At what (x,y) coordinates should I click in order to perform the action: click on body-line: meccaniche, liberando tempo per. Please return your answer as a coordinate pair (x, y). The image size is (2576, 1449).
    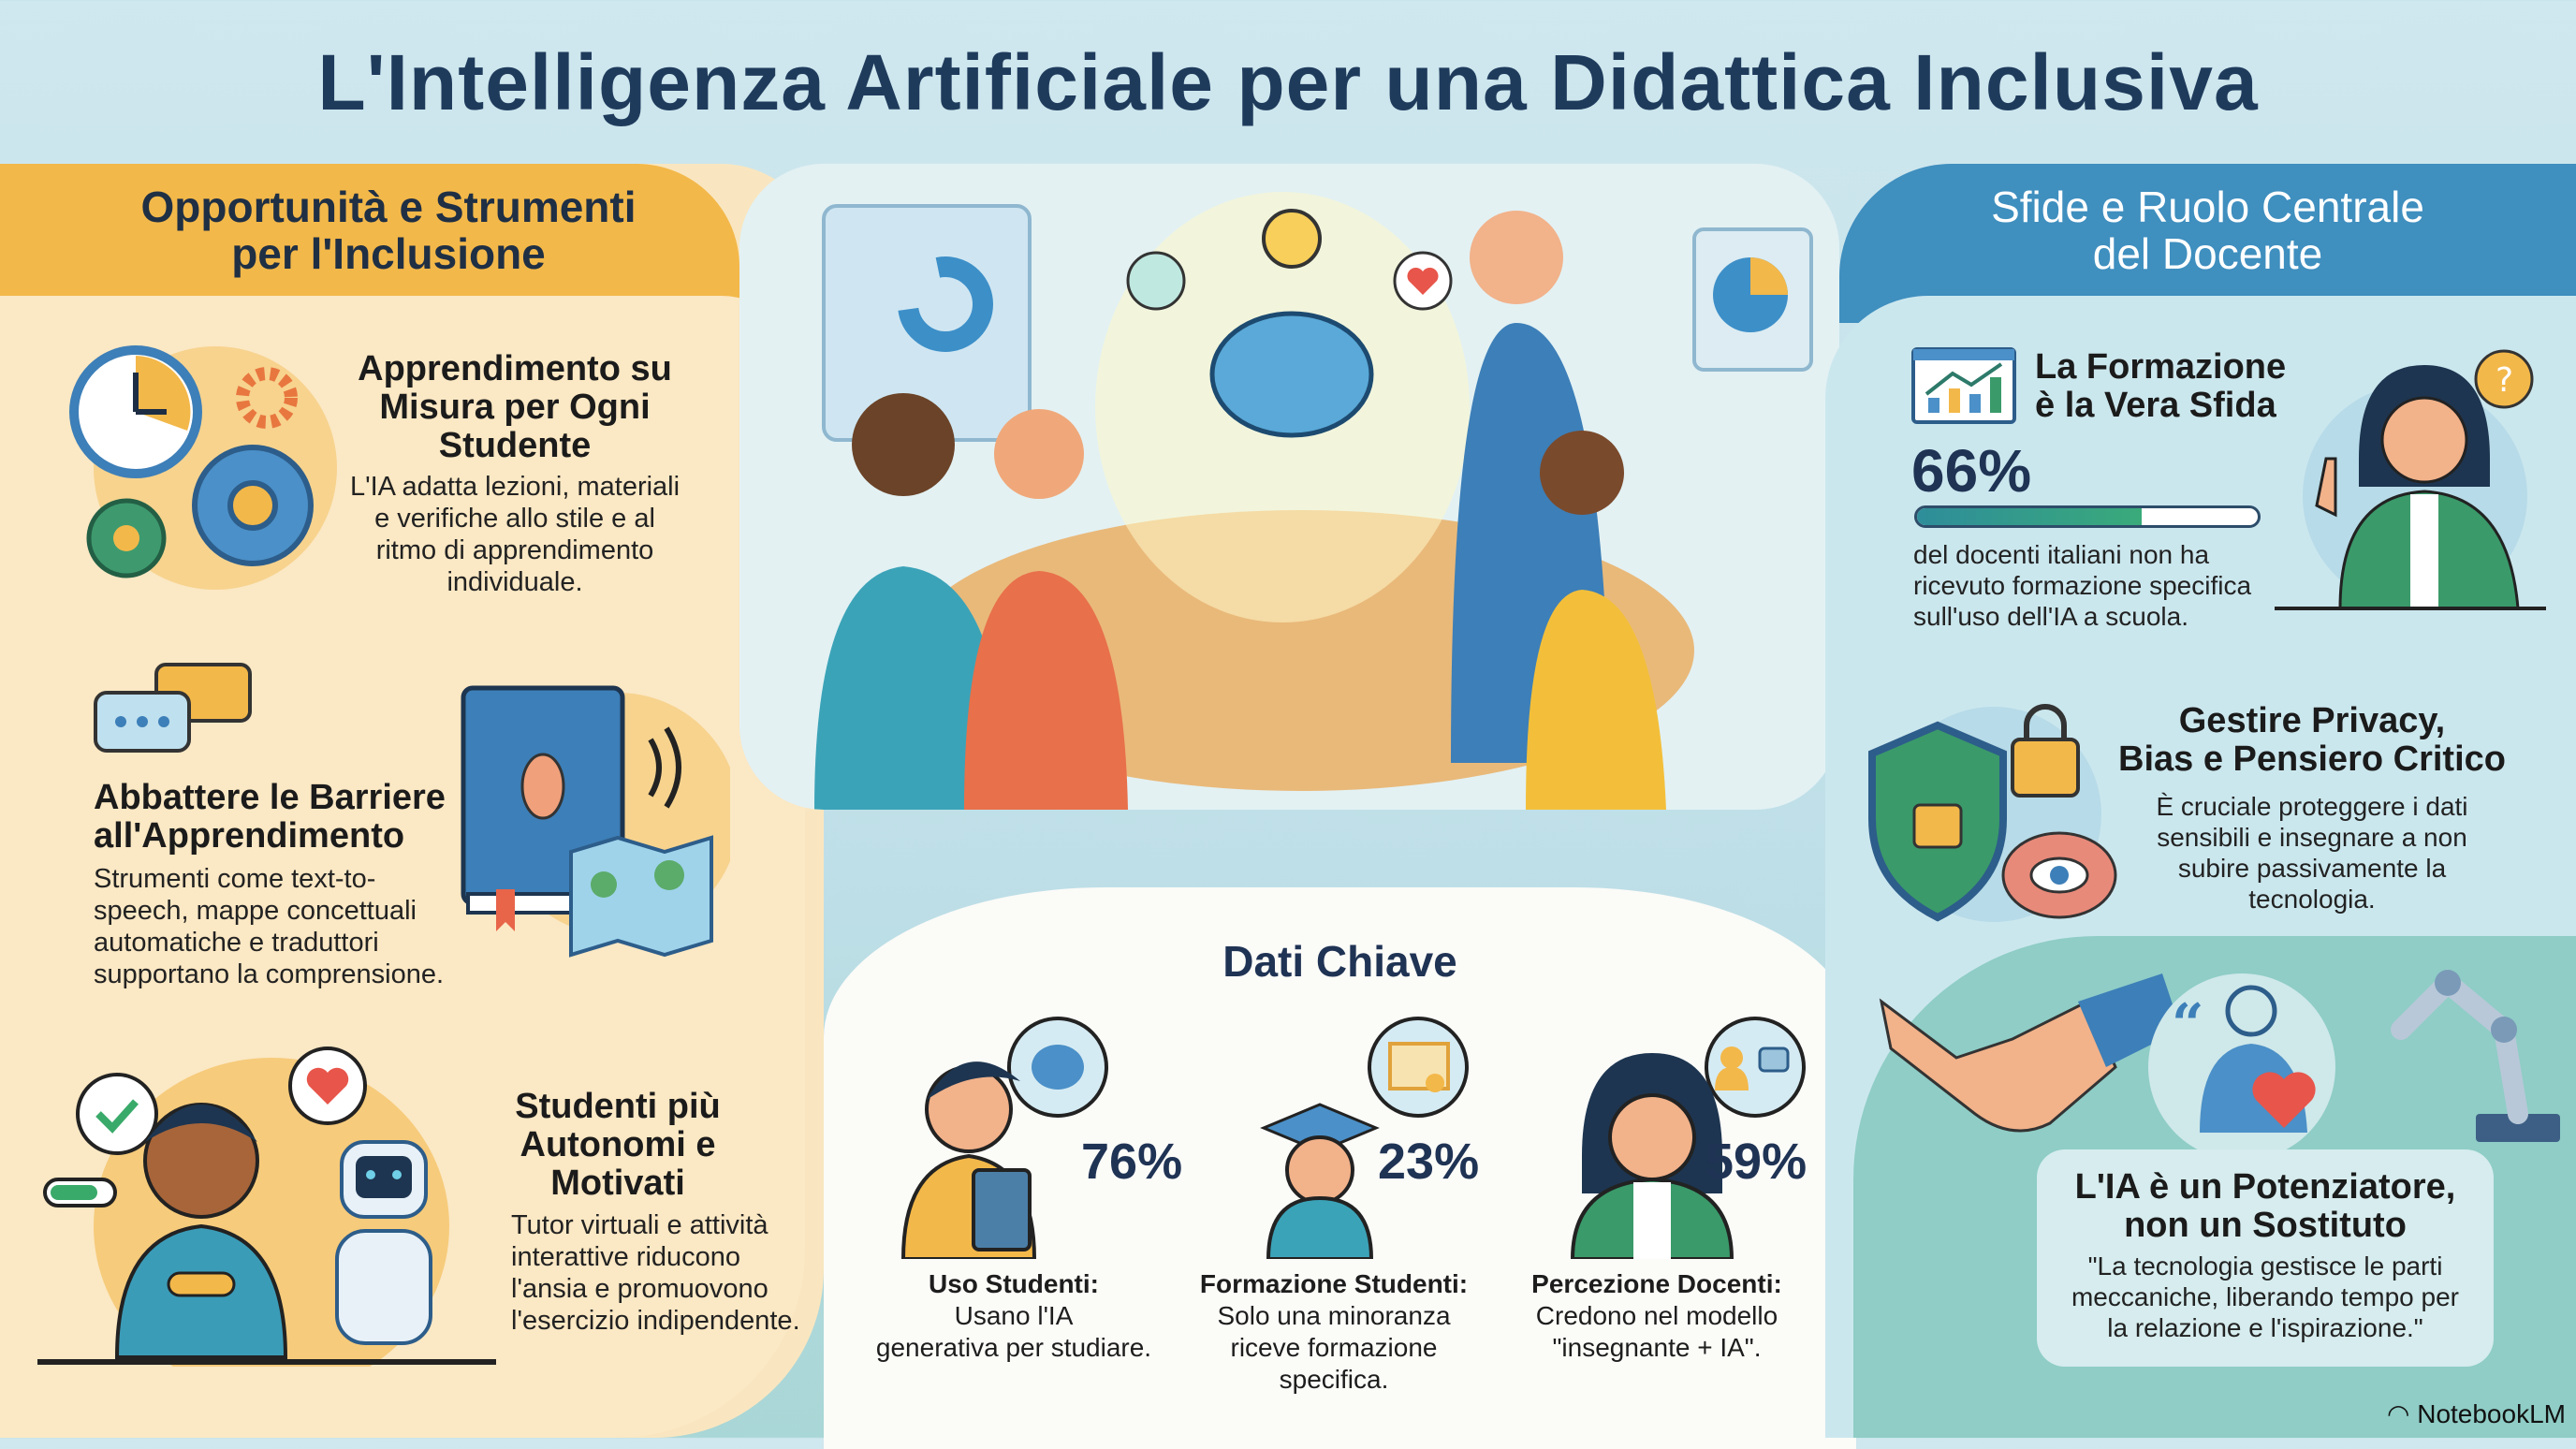
    Looking at the image, I should click on (2265, 1296).